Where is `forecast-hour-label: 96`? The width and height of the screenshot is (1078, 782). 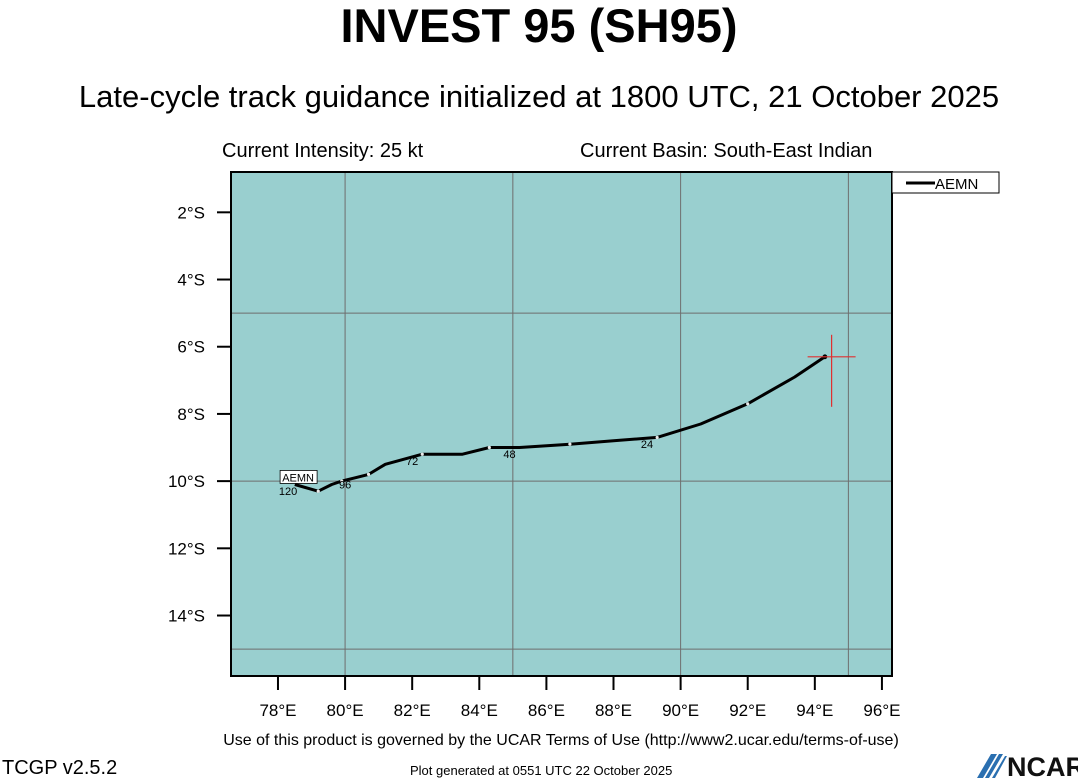 forecast-hour-label: 96 is located at coordinates (345, 485).